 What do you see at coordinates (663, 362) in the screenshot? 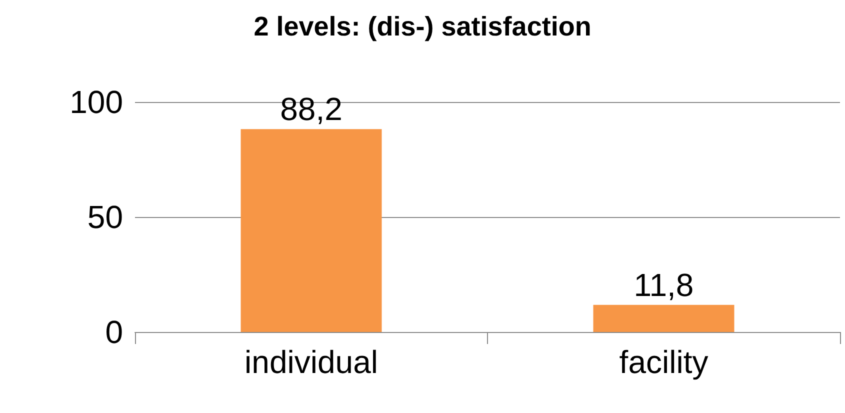
I see `x-tick-label: facility` at bounding box center [663, 362].